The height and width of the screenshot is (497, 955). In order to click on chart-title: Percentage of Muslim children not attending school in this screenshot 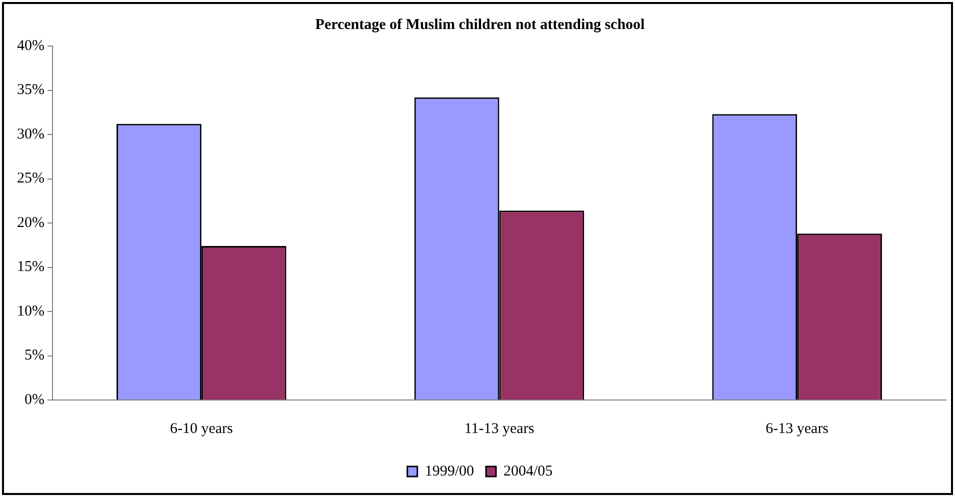, I will do `click(480, 24)`.